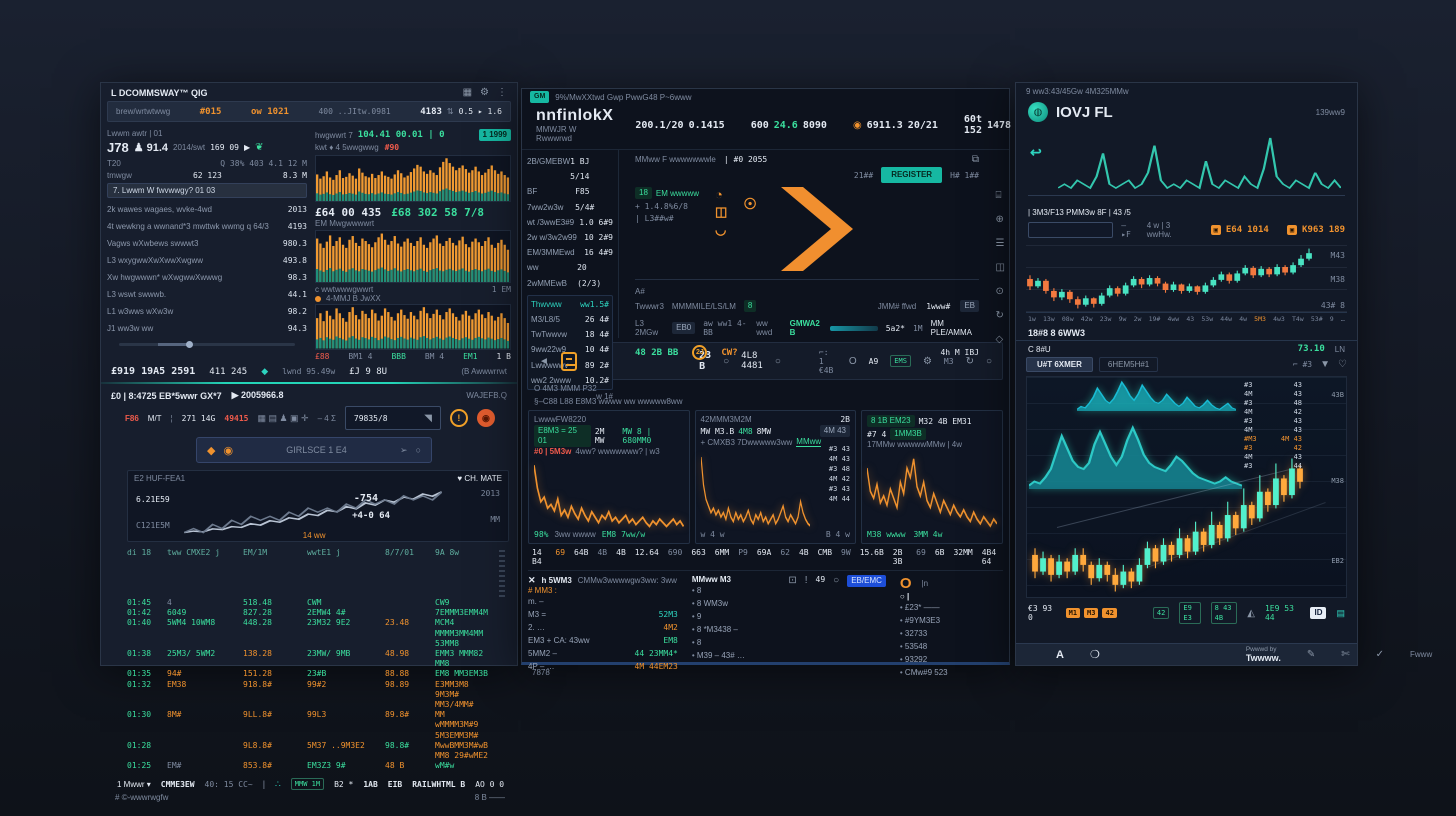  Describe the element at coordinates (570, 199) in the screenshot. I see `pair-row: BF 7ww2w3w F85 5/4#` at that location.